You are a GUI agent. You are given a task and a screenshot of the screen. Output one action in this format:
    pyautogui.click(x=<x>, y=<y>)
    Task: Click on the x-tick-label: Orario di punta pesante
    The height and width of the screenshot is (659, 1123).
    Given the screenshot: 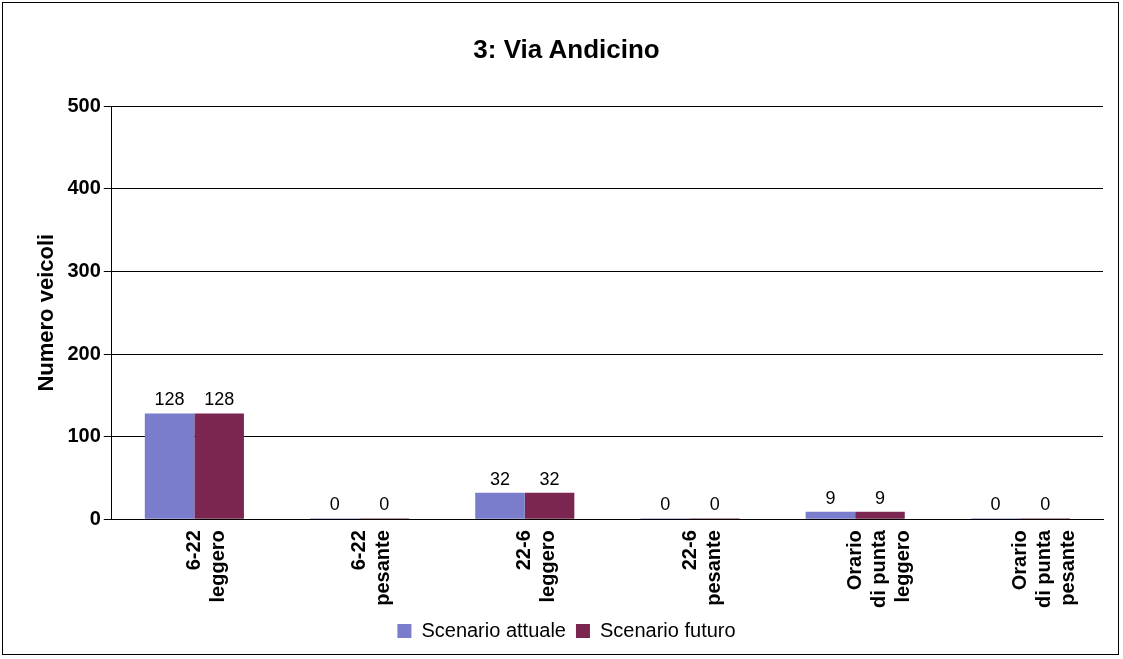 What is the action you would take?
    pyautogui.click(x=1042, y=568)
    